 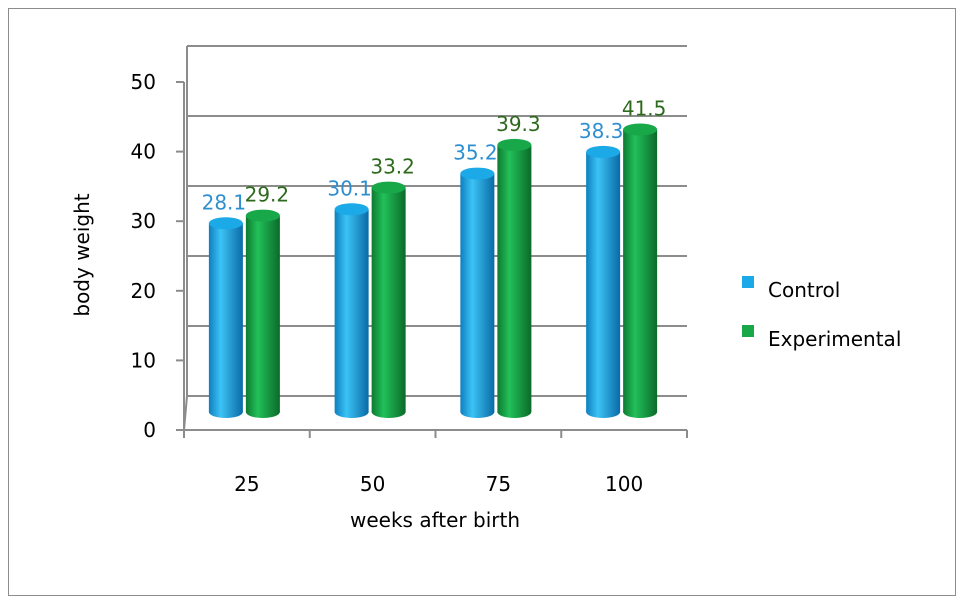 What do you see at coordinates (644, 109) in the screenshot?
I see `data-label-experimental: 41.5` at bounding box center [644, 109].